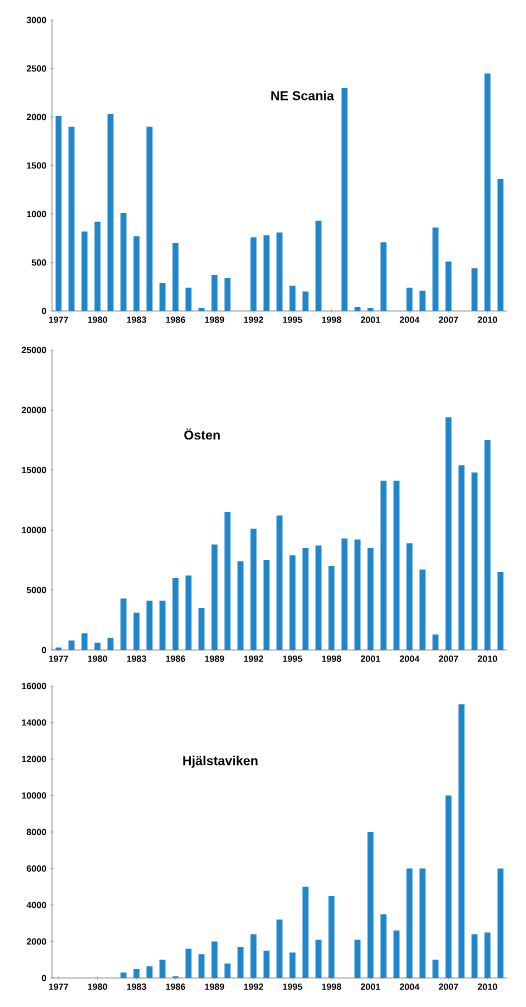 This screenshot has width=526, height=1007. What do you see at coordinates (303, 95) in the screenshot?
I see `text: NE Scania` at bounding box center [303, 95].